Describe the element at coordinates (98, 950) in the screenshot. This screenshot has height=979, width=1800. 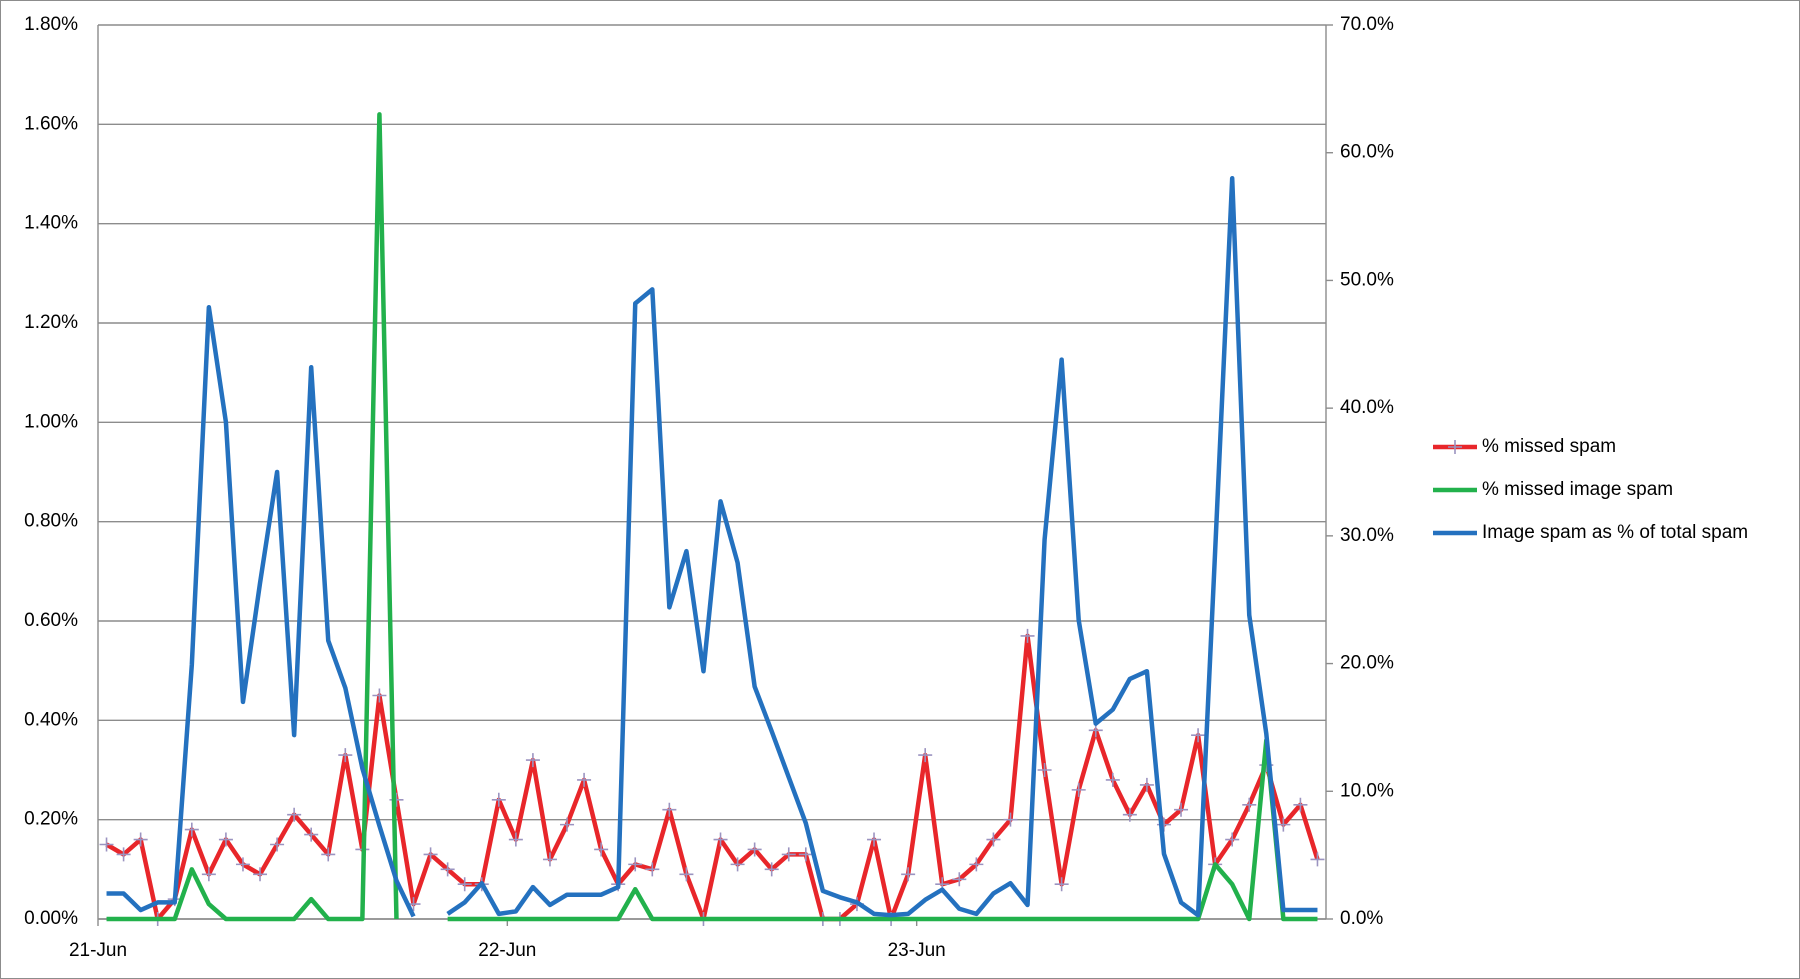
I see `x-tick-label: 21-Jun` at that location.